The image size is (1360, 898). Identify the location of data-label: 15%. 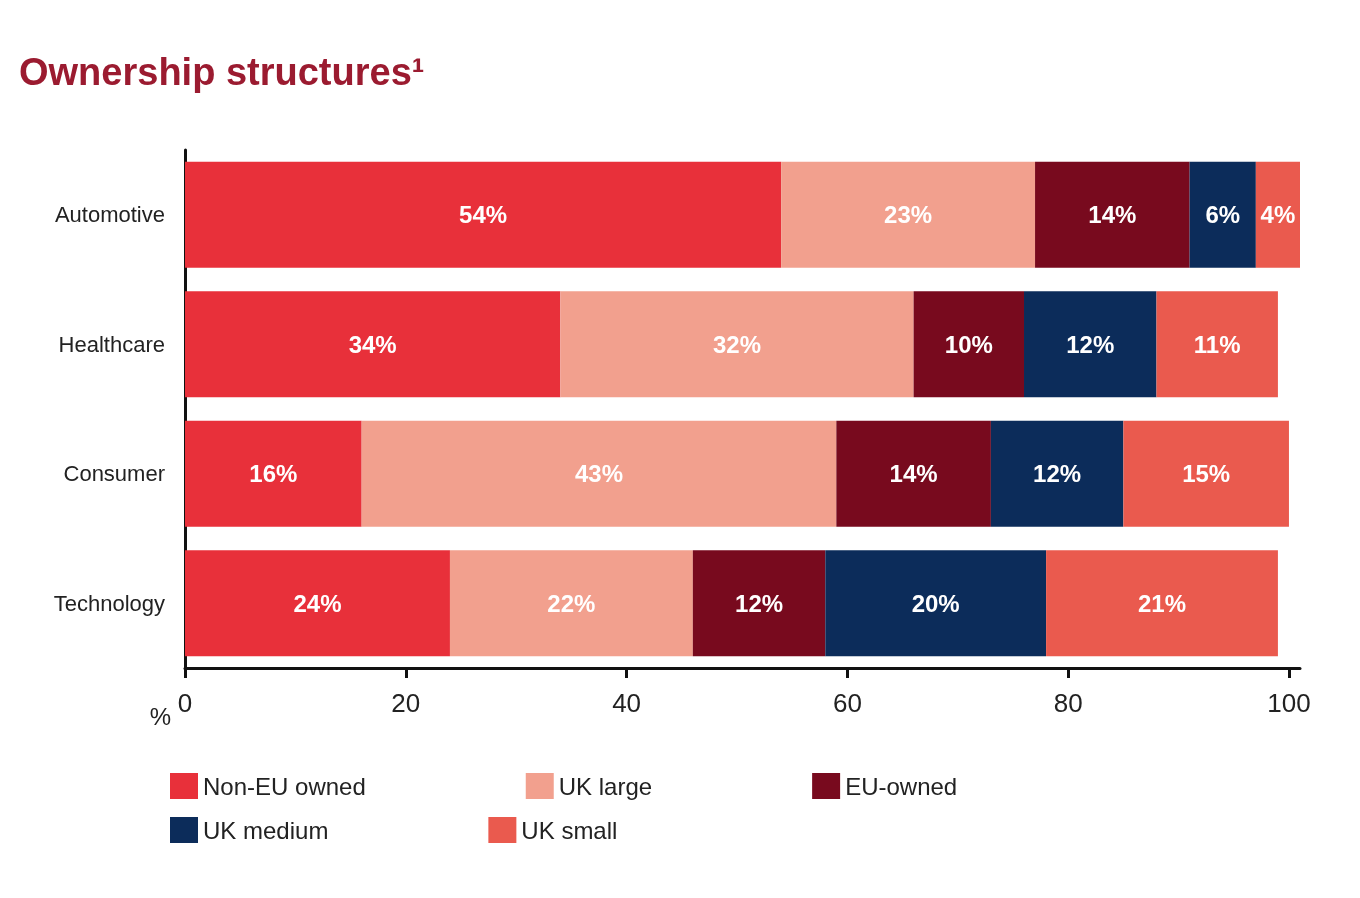
(1206, 474).